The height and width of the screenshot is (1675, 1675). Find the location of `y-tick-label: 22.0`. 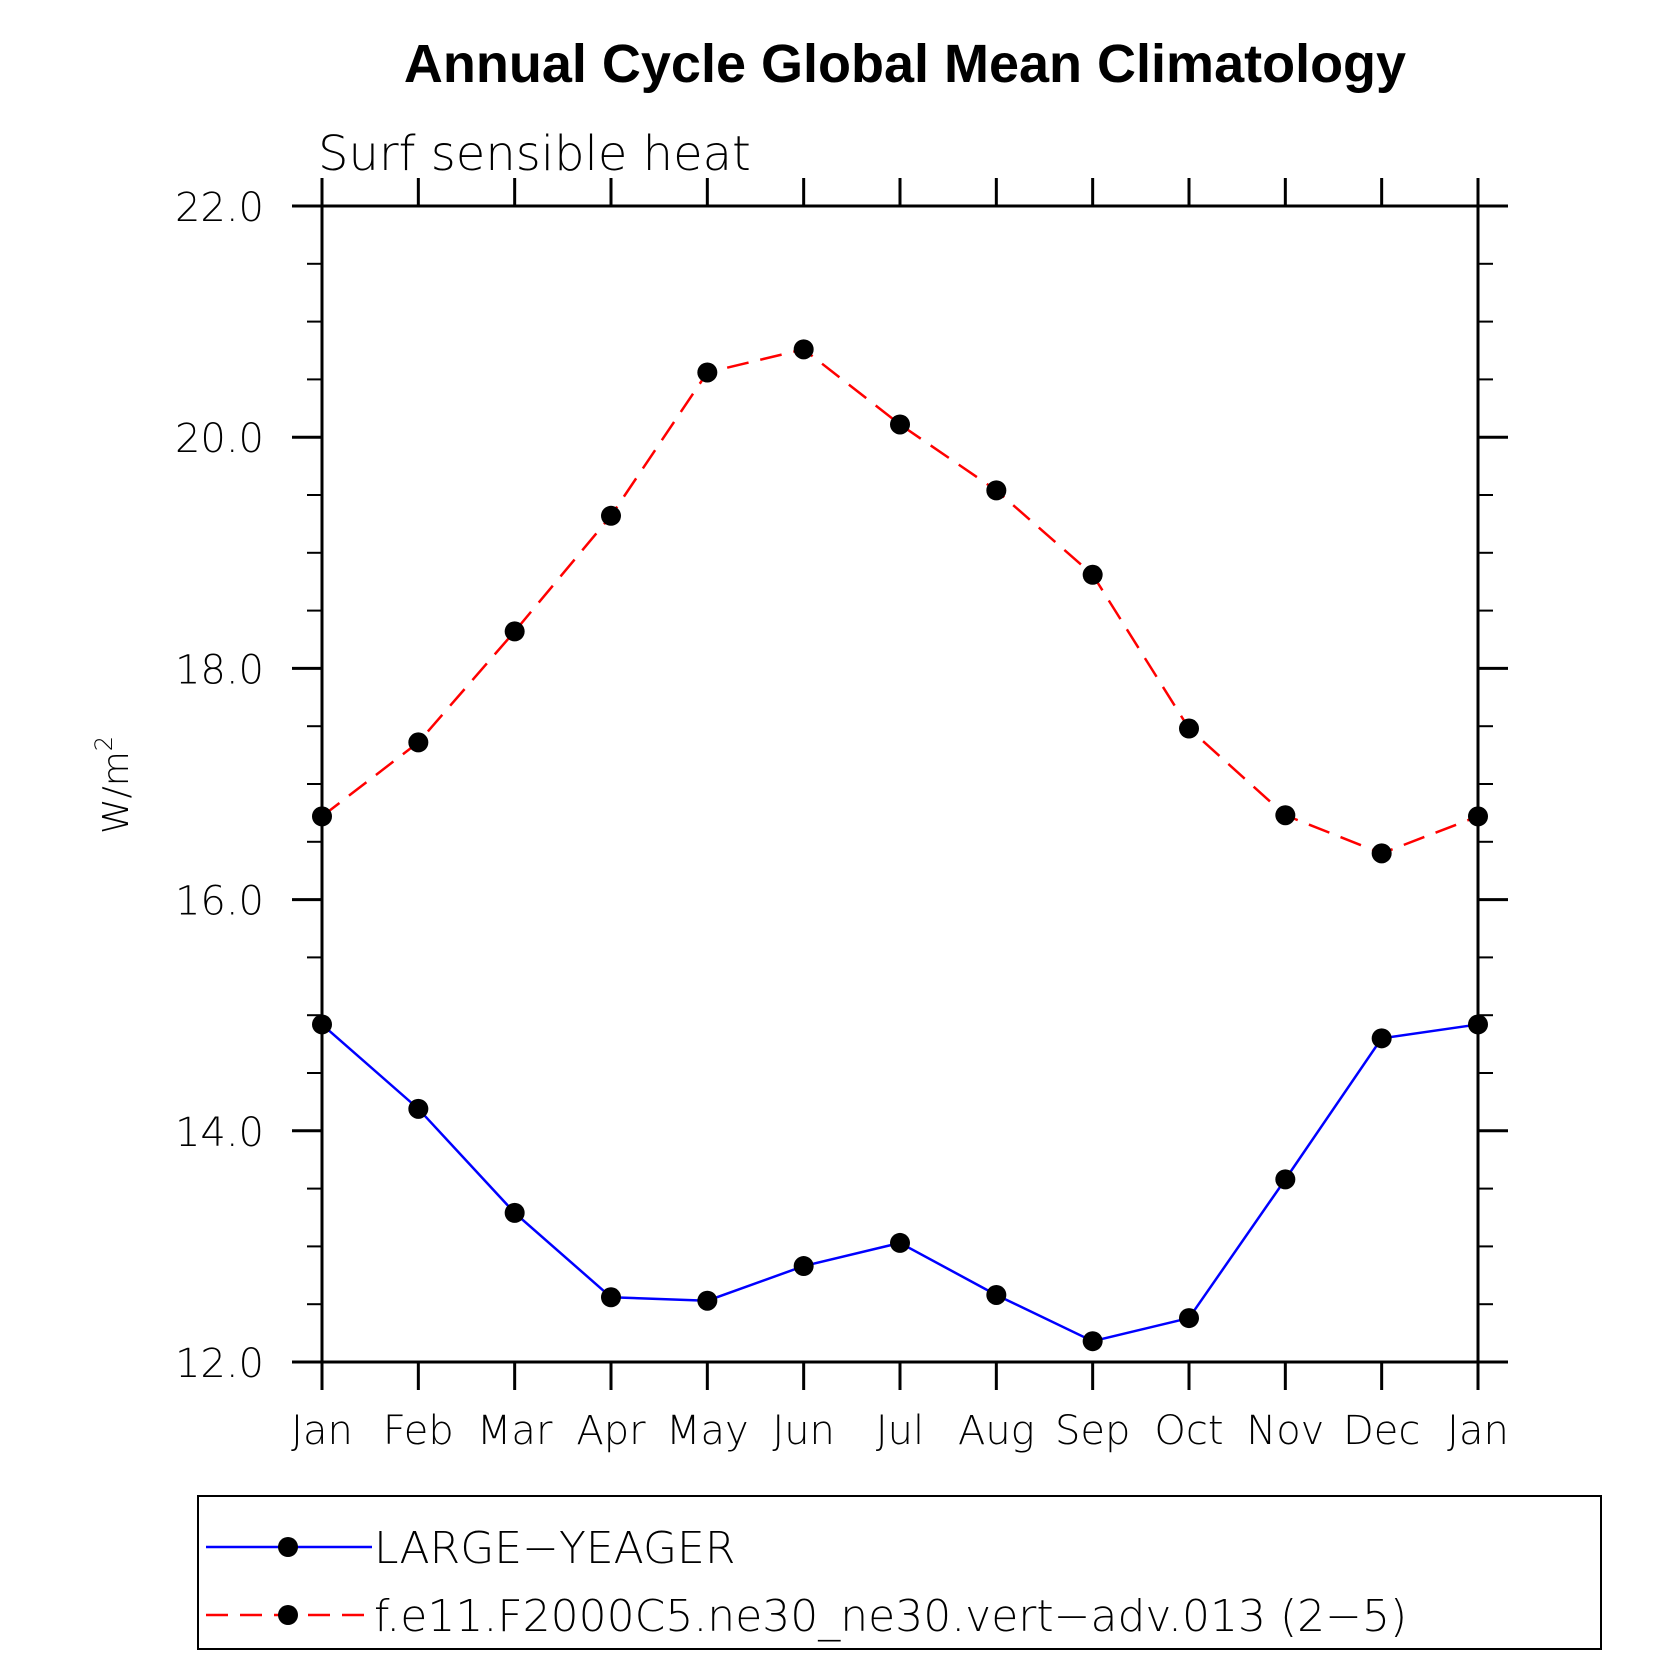

y-tick-label: 22.0 is located at coordinates (219, 208).